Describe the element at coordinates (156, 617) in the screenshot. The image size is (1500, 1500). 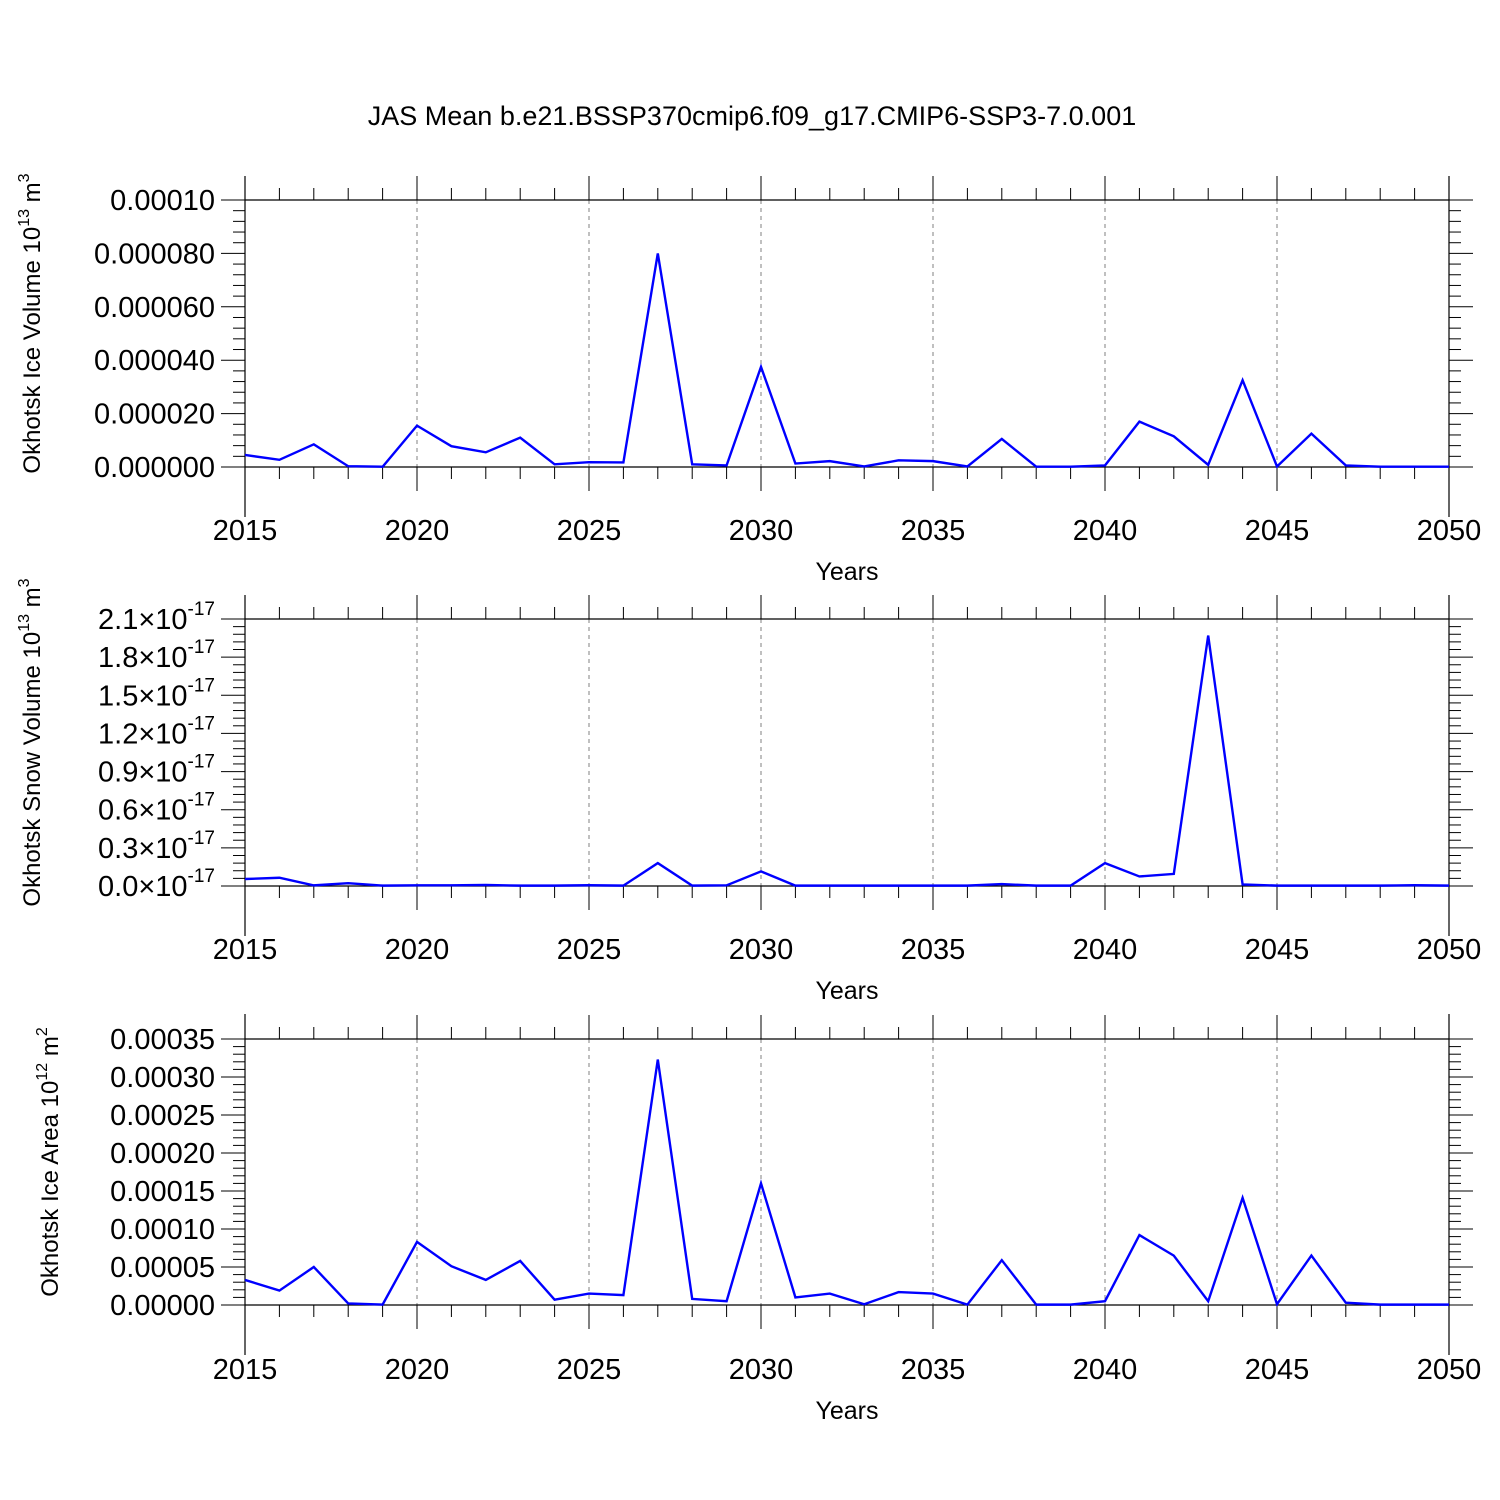
I see `y-tick-label: 2.1×10⁻¹⁷` at that location.